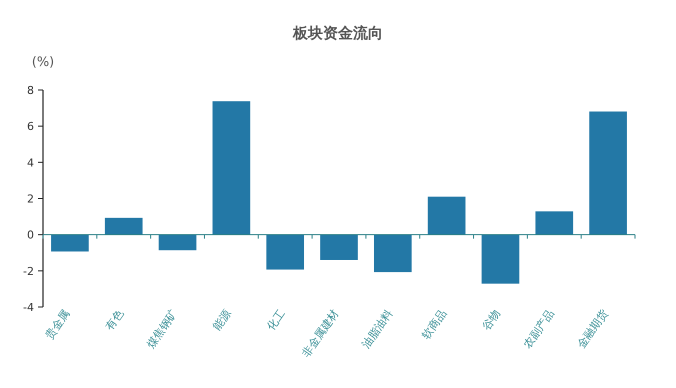 This screenshot has width=676, height=388. Describe the element at coordinates (162, 329) in the screenshot. I see `x-tick-label: 煤焦钢矿` at that location.